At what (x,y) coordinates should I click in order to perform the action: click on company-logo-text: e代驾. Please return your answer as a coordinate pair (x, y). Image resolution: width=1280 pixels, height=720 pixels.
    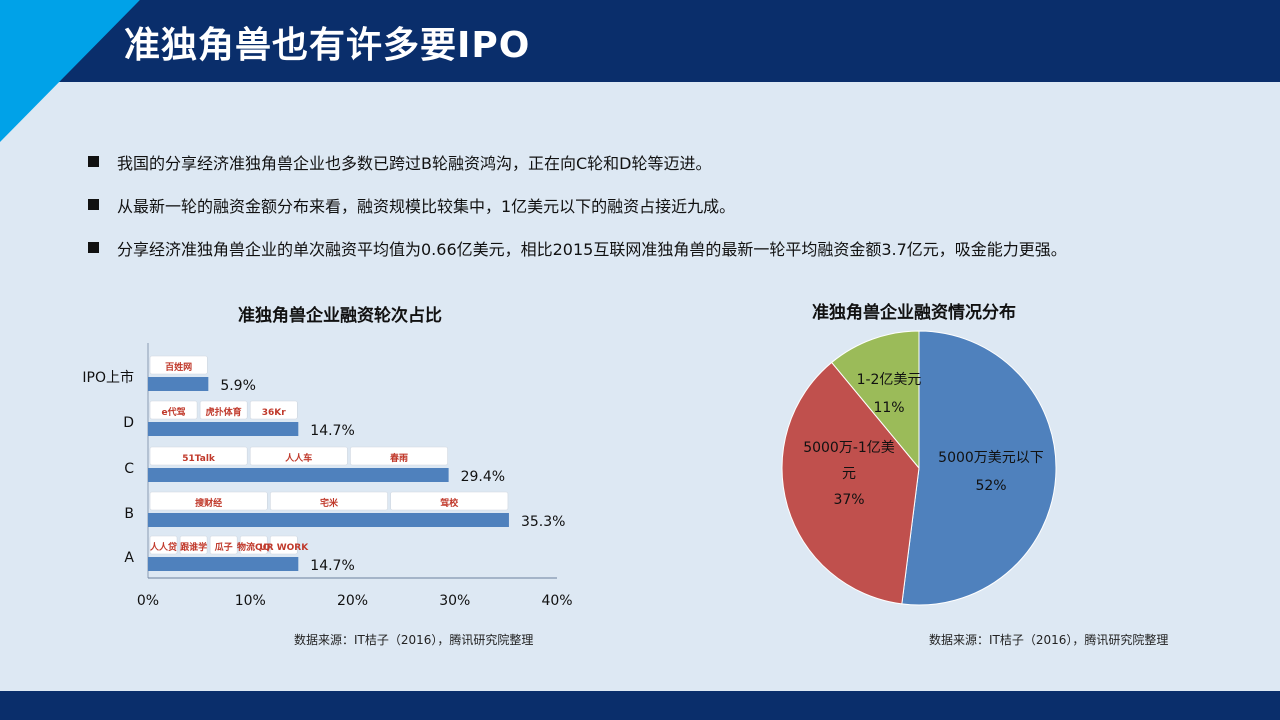
    Looking at the image, I should click on (173, 412).